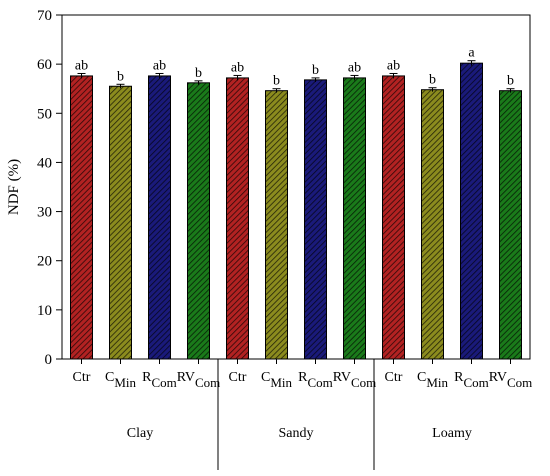 This screenshot has height=476, width=550. What do you see at coordinates (296, 433) in the screenshot?
I see `group-label: Sandy` at bounding box center [296, 433].